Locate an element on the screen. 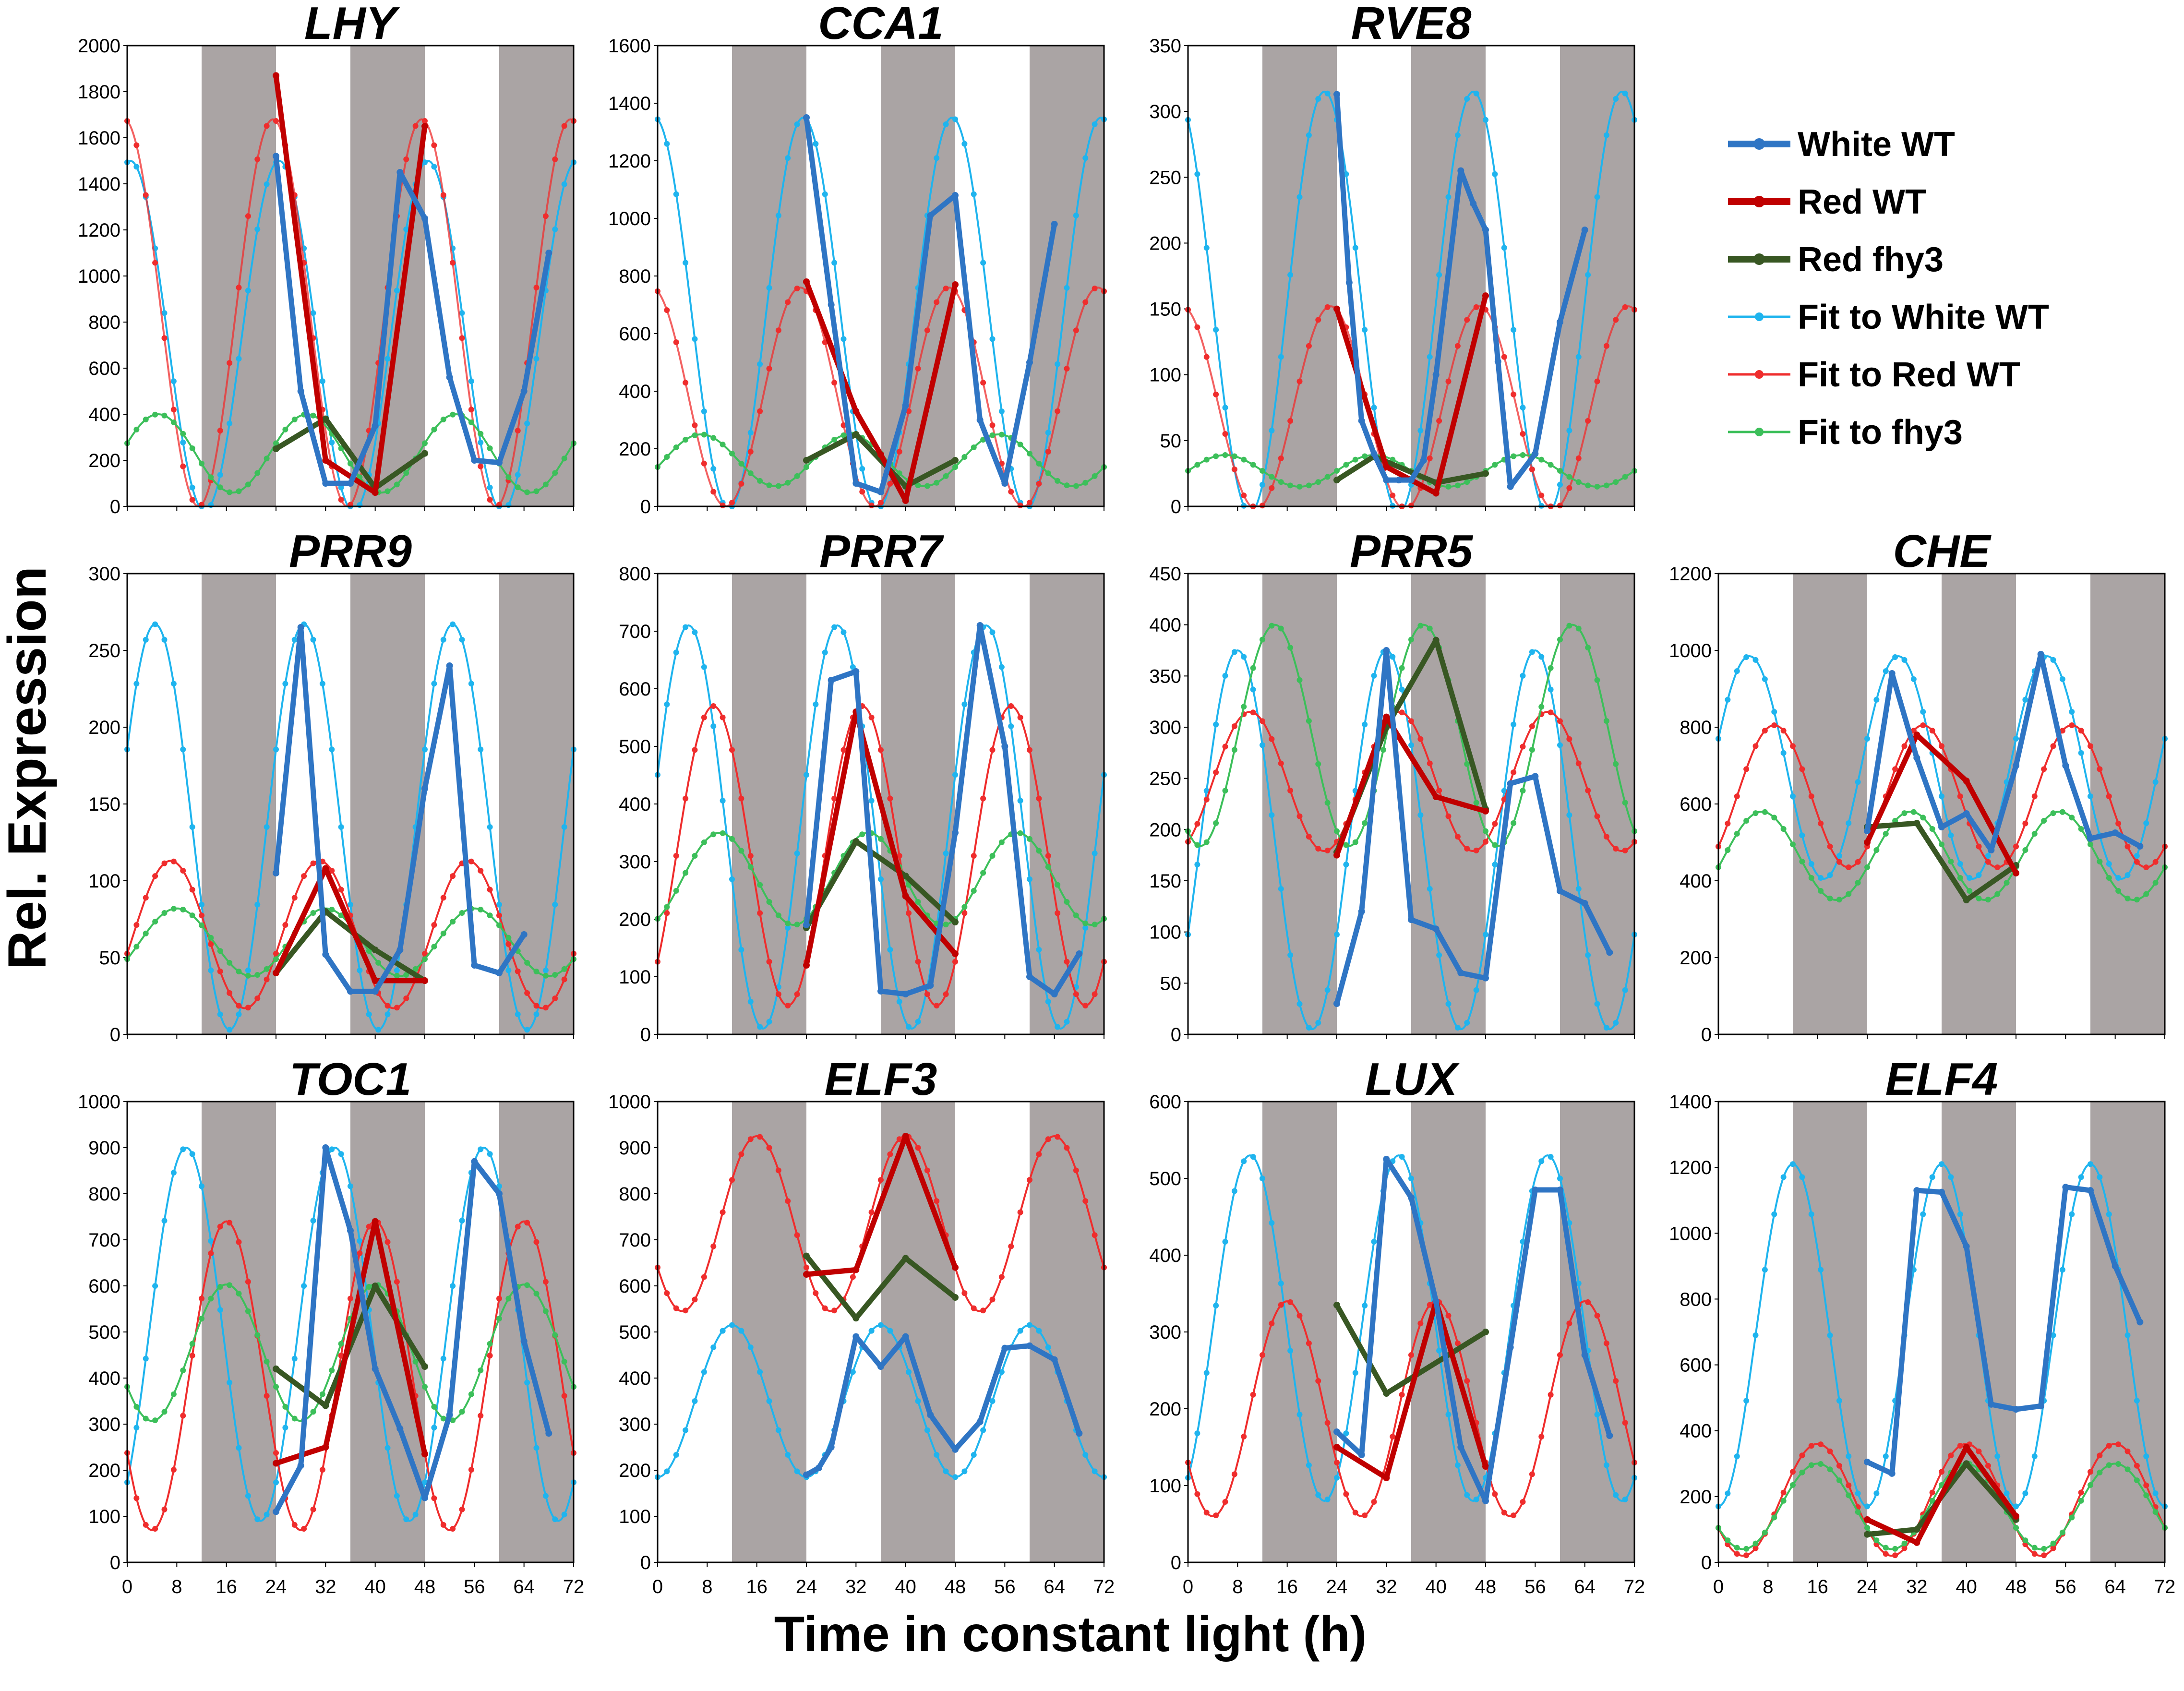 The image size is (2184, 1691). x-tick-label: 48 is located at coordinates (2016, 1586).